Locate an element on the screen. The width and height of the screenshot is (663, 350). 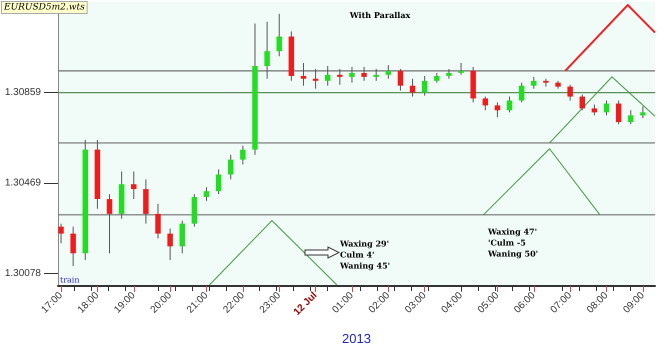
annotation: EURUSD5m2.wts is located at coordinates (44, 7).